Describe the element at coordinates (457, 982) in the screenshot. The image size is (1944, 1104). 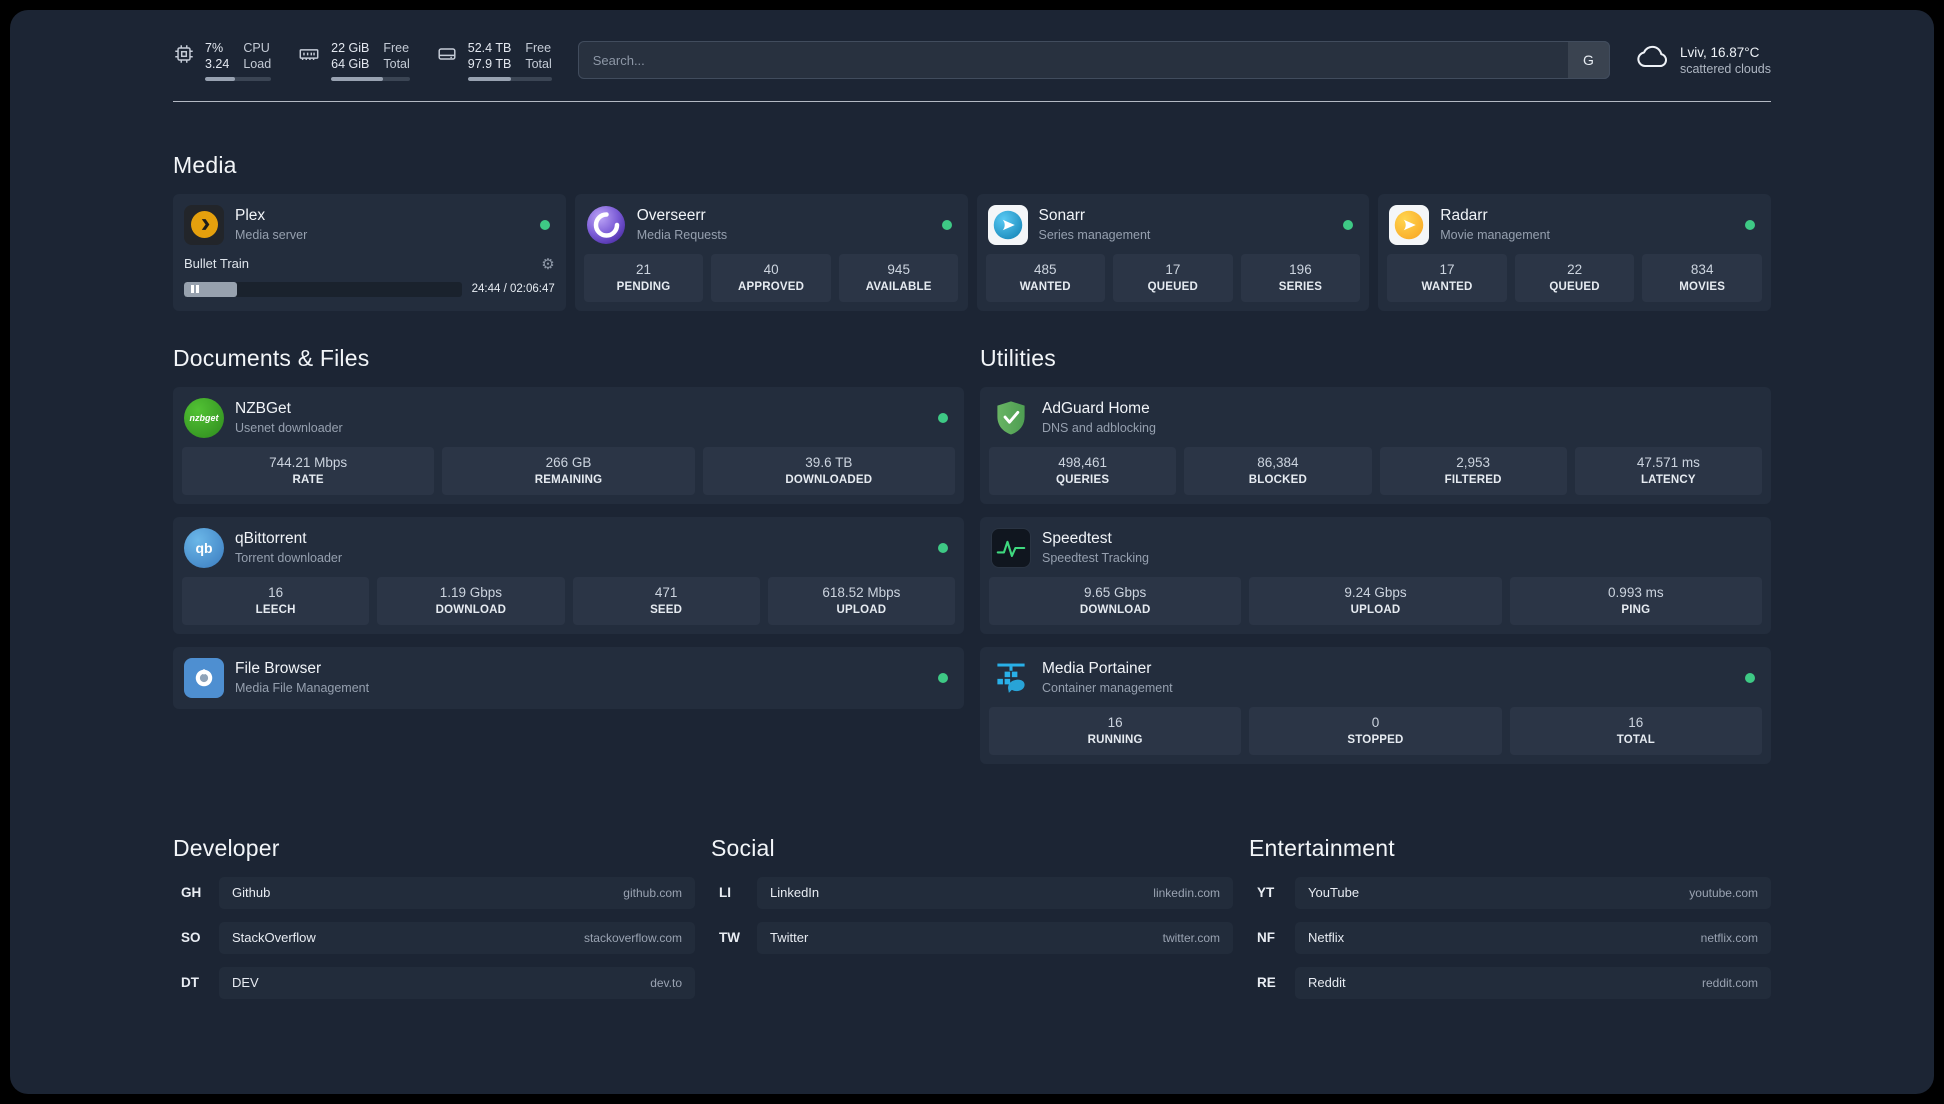
I see `bookmark-pill: DEV dev.to` at that location.